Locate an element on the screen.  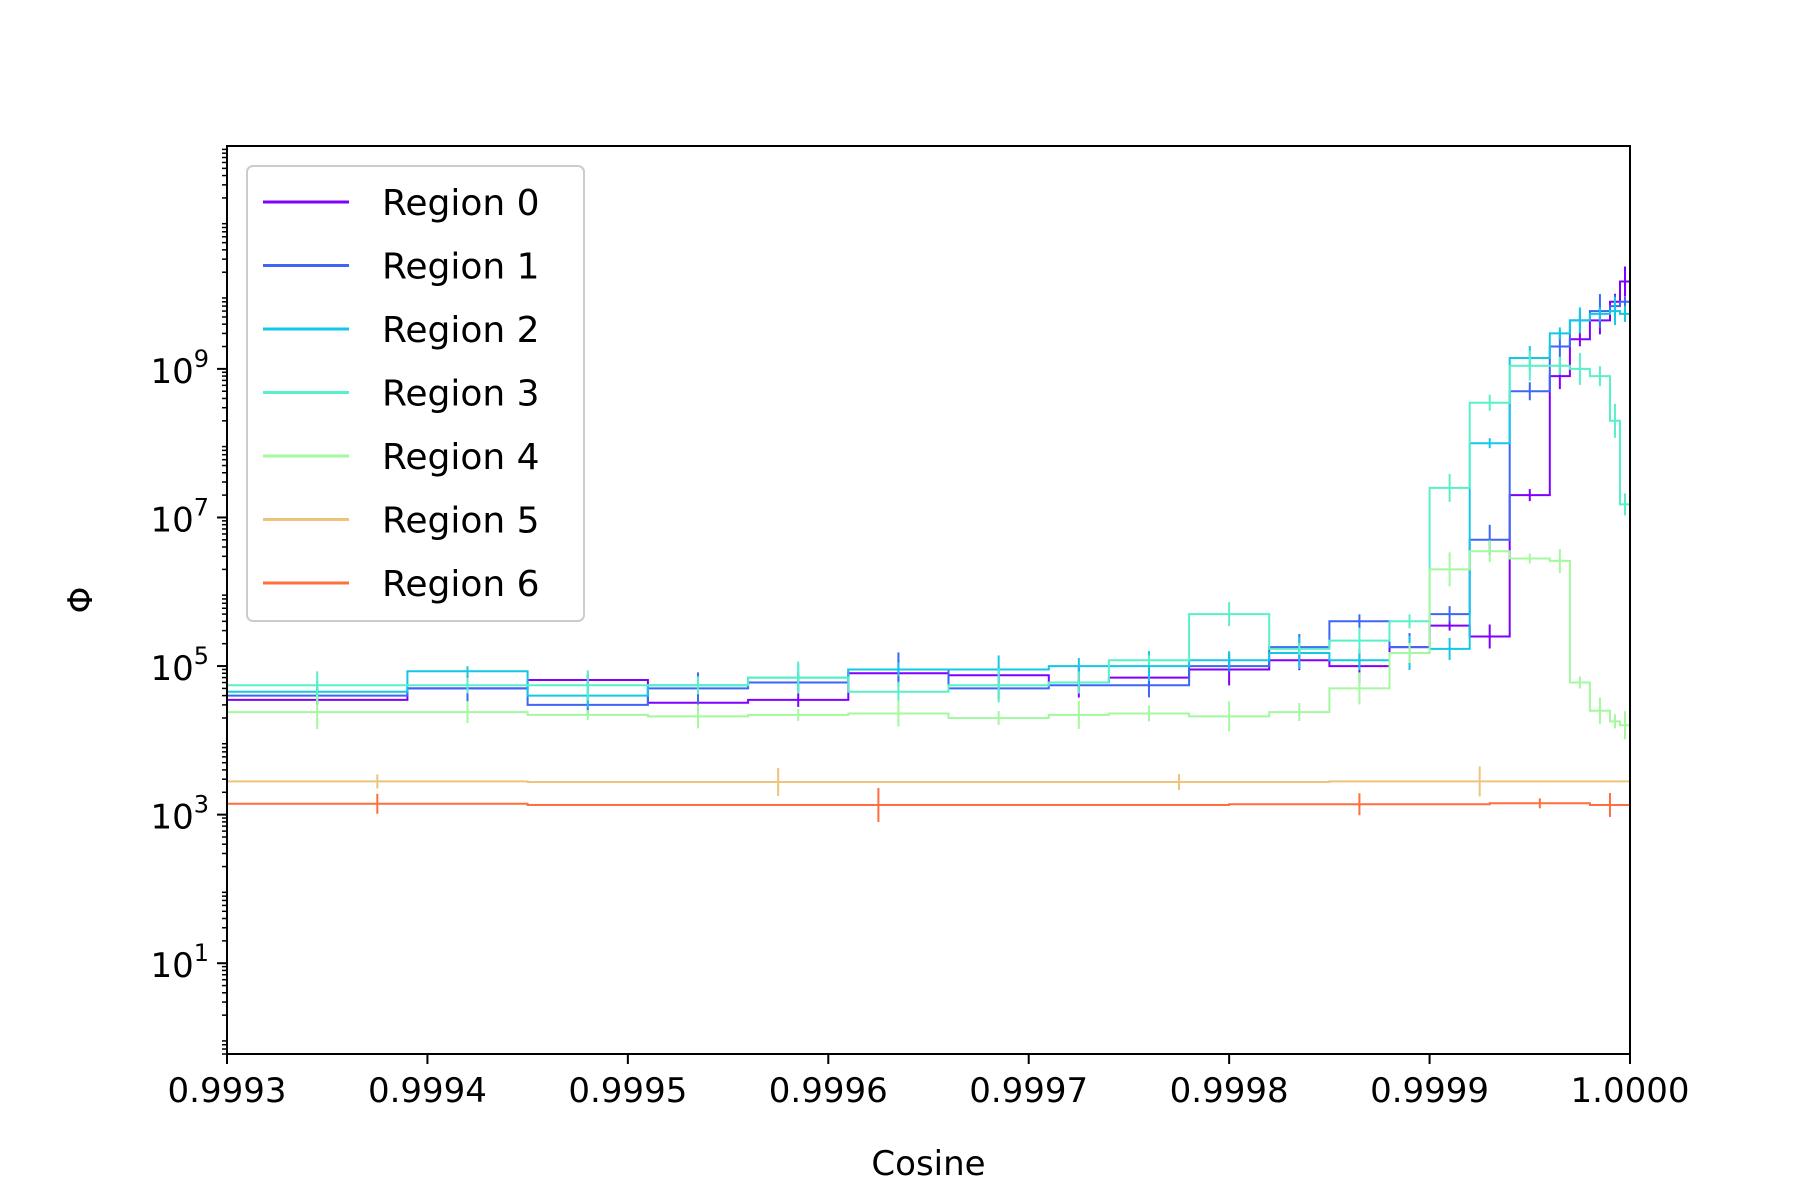
y-tick-label: 10¹ is located at coordinates (179, 962).